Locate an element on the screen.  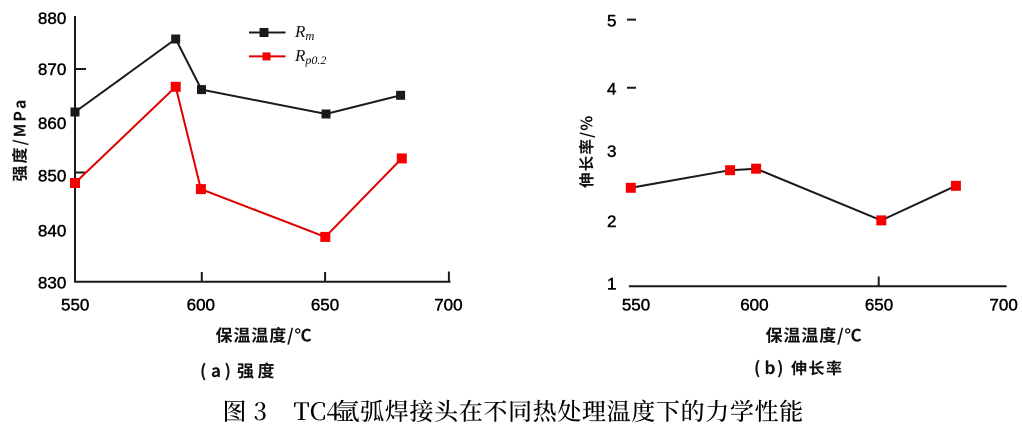
svg-text: 4 is located at coordinates (611, 89).